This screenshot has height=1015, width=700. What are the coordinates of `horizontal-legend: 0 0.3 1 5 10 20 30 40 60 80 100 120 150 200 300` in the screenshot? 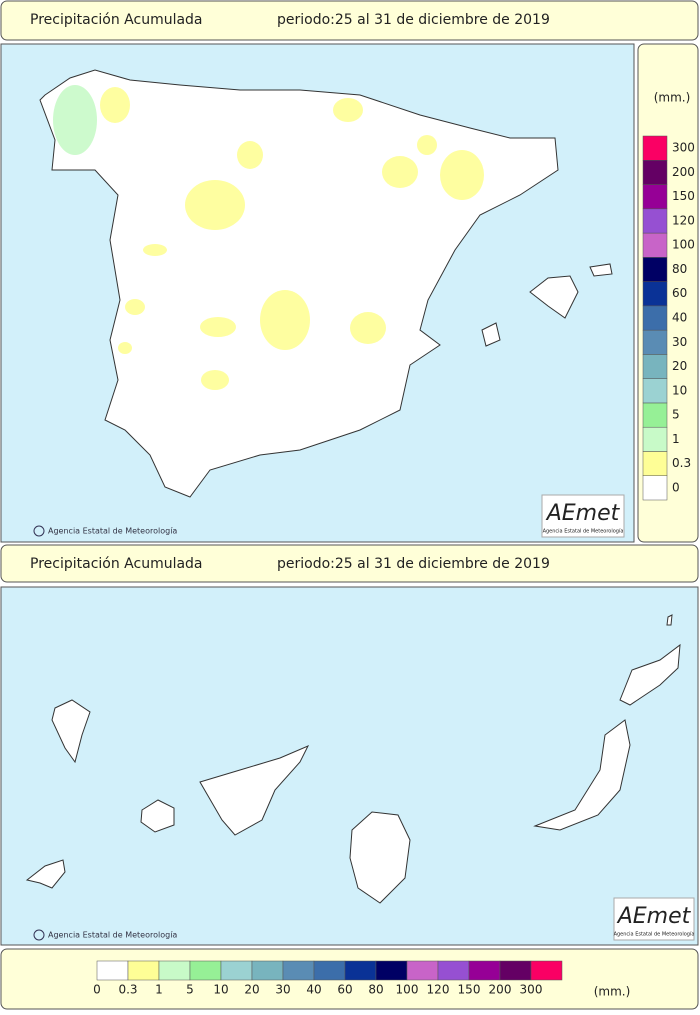 It's located at (328, 978).